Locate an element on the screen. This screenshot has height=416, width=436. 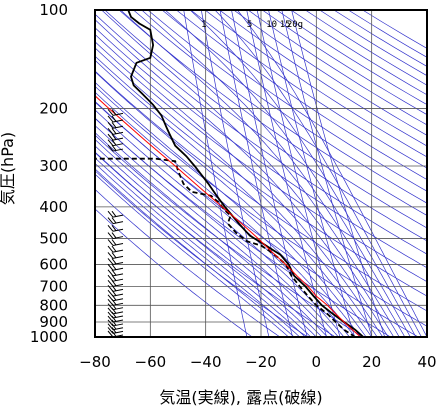
mixing-ratio-label: 5 is located at coordinates (249, 25).